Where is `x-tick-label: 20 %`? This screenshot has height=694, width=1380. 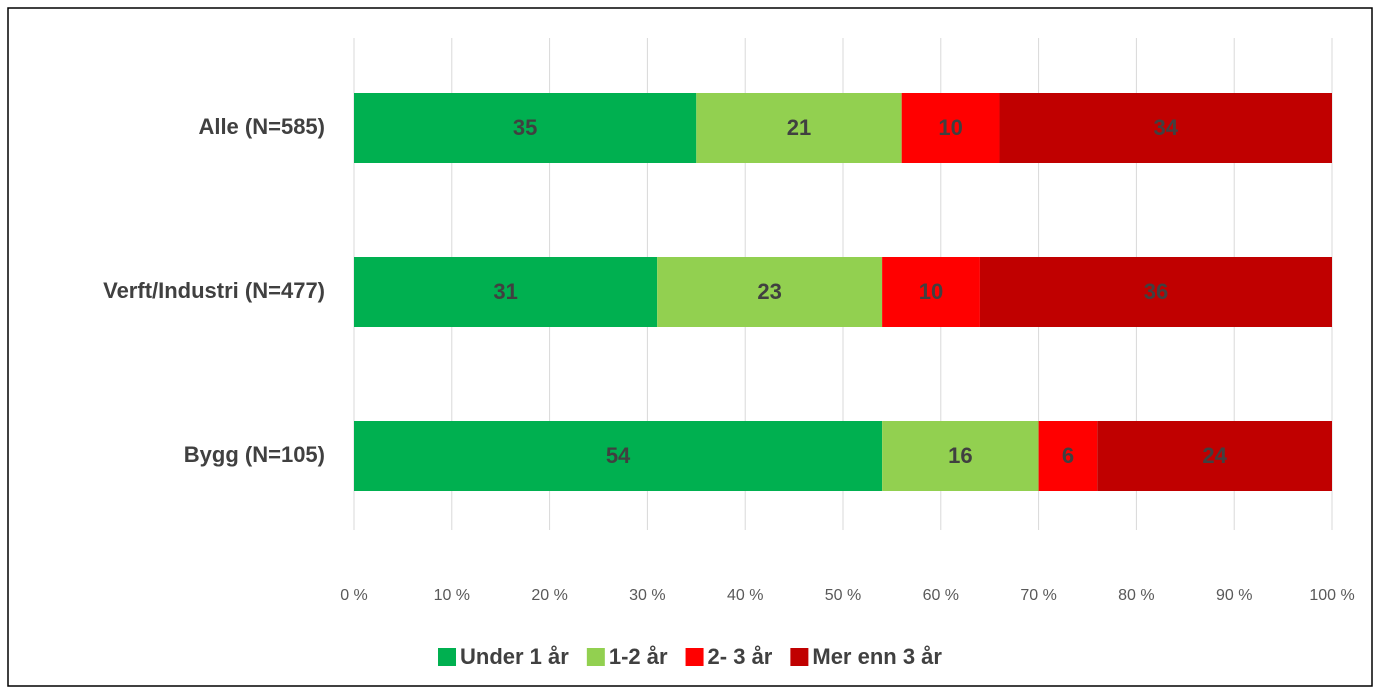
x-tick-label: 20 % is located at coordinates (549, 595).